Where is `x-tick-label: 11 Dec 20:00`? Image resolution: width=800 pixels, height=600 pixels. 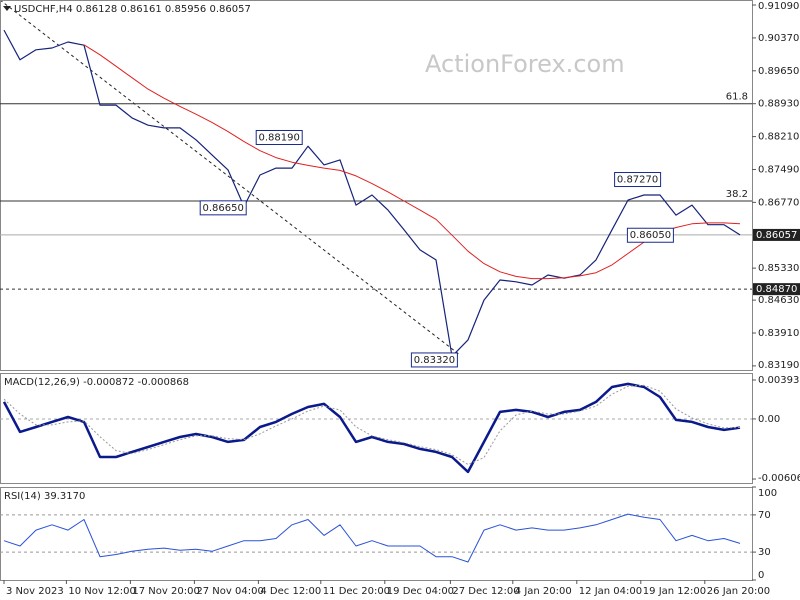
x-tick-label: 11 Dec 20:00 is located at coordinates (356, 591).